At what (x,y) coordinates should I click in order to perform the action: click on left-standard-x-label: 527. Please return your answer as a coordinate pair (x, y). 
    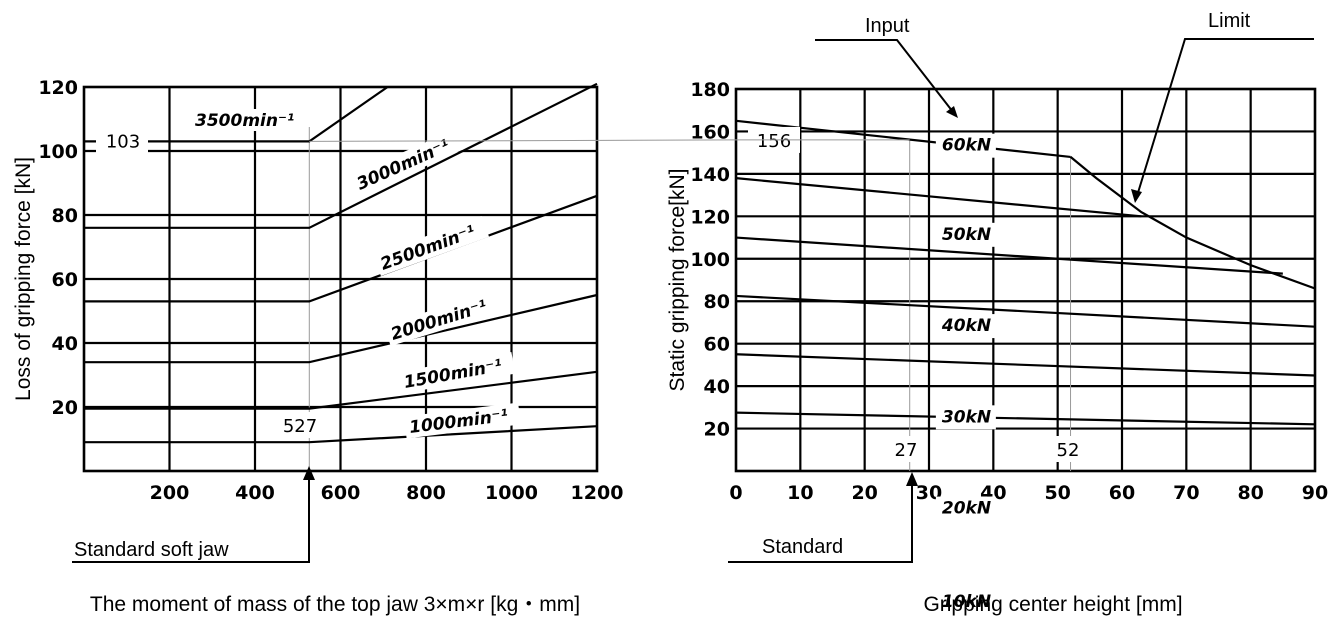
    Looking at the image, I should click on (300, 426).